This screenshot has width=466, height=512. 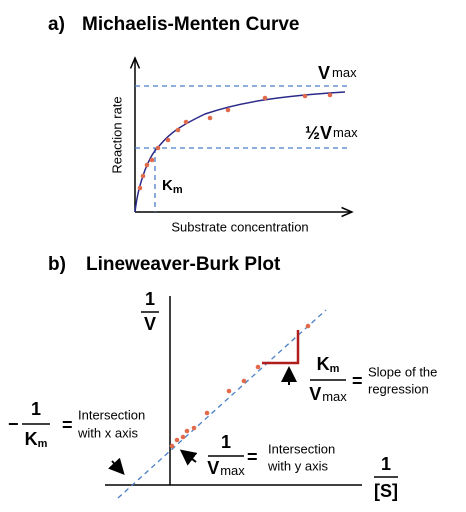 I want to click on x-intercept-arrow, so click(x=116, y=466).